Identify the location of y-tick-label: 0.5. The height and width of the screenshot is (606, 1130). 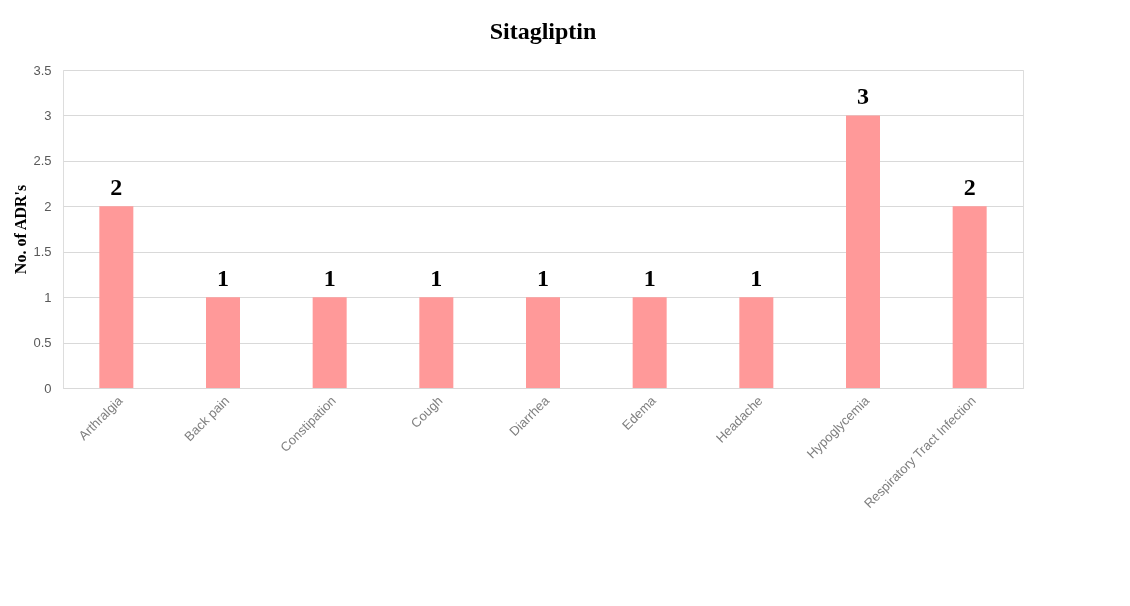
(42, 343).